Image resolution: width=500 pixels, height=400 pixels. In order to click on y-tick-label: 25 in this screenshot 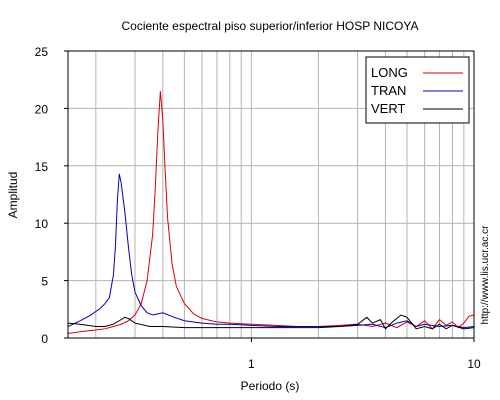, I will do `click(42, 52)`.